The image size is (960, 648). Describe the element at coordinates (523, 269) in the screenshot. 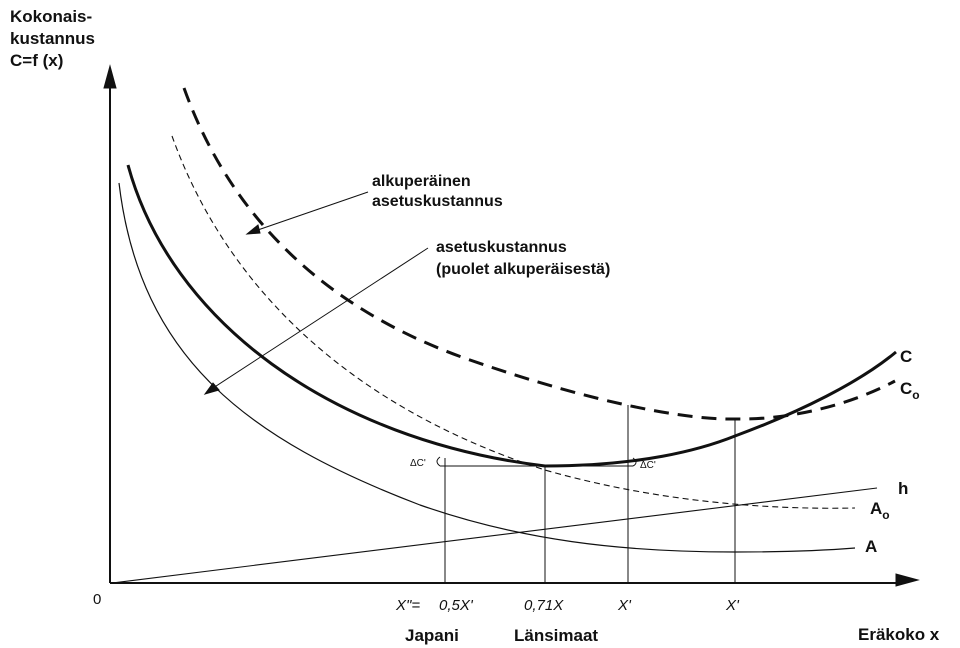

I see `annotation-half-line-2: (puolet alkuperäisestä)` at that location.